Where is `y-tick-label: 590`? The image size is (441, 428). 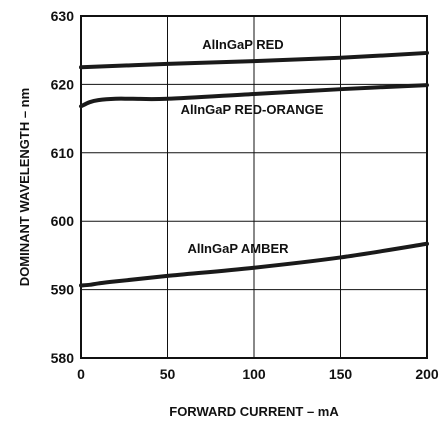 y-tick-label: 590 is located at coordinates (63, 290).